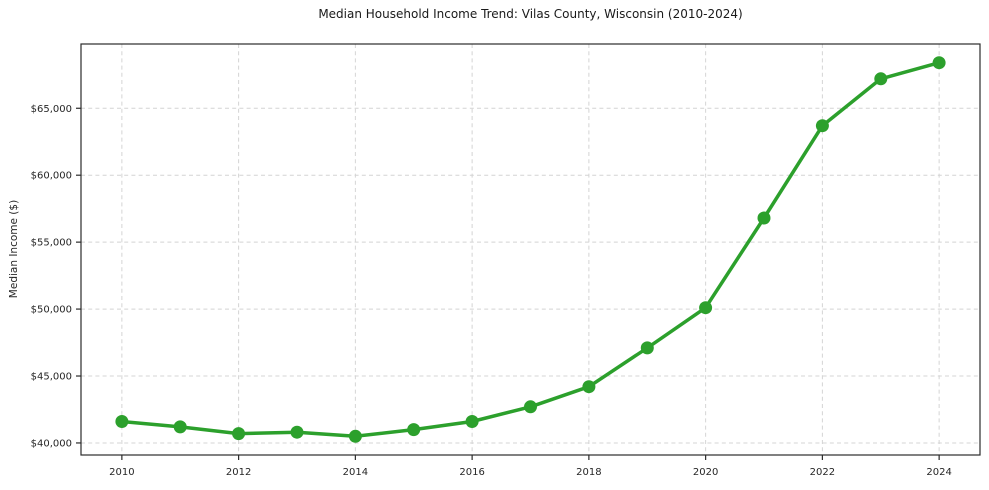 This screenshot has width=989, height=490. I want to click on y-tick-label: $40,000, so click(51, 443).